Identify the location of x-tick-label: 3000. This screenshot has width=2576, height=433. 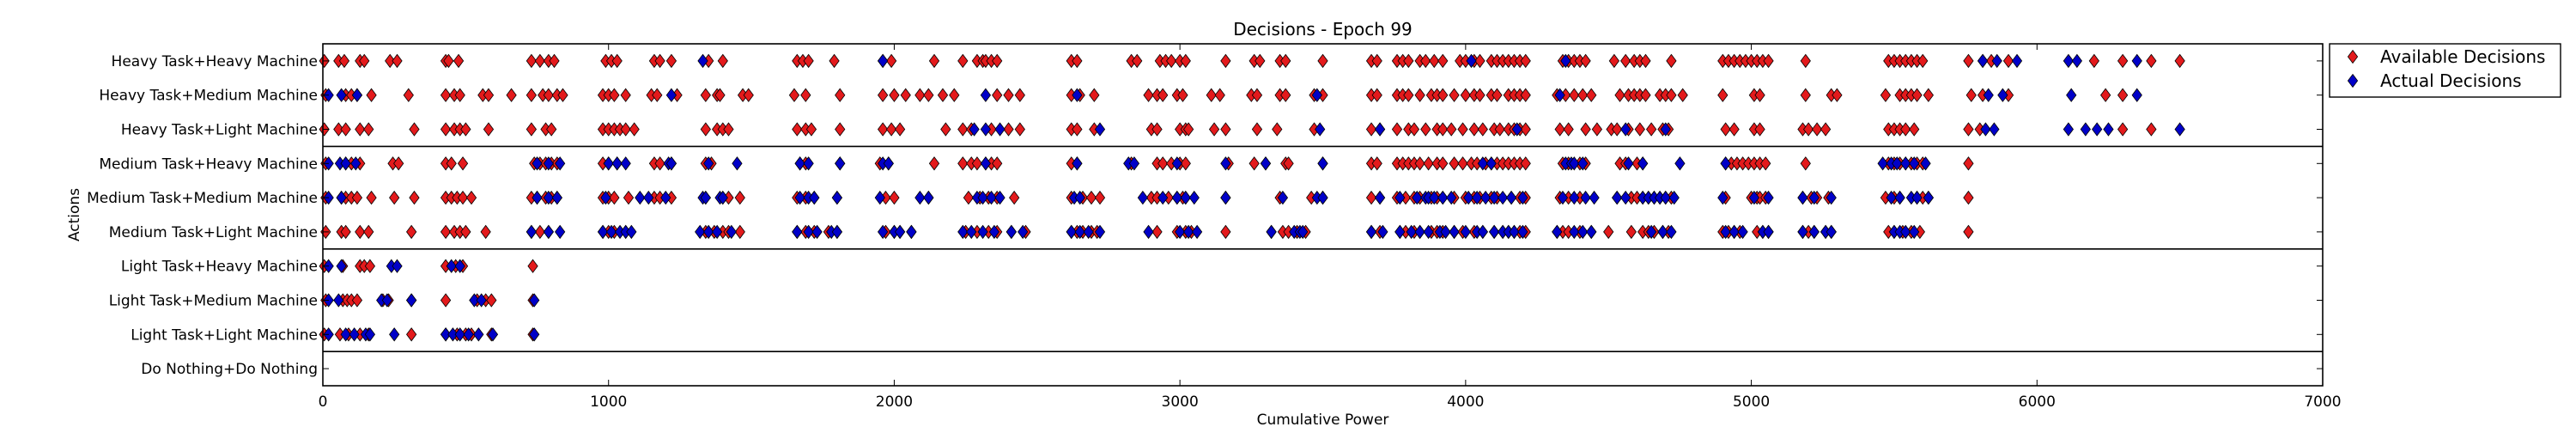
(1180, 402).